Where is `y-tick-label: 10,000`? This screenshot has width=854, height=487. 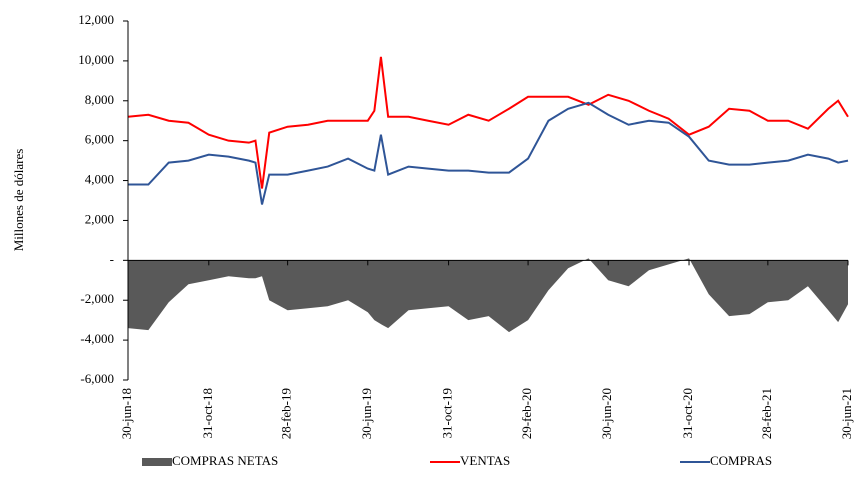 y-tick-label: 10,000 is located at coordinates (96, 59).